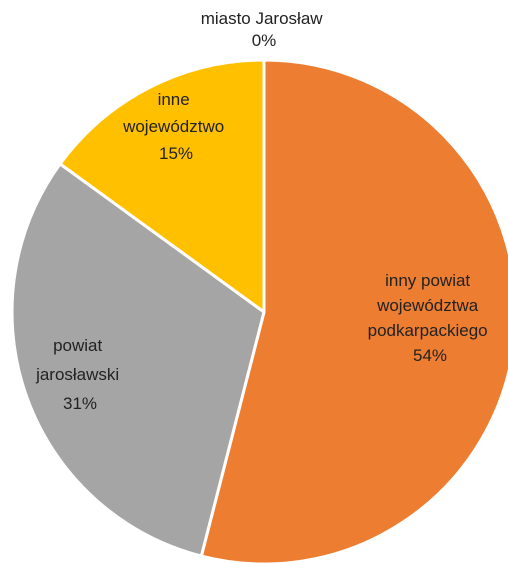 This screenshot has width=508, height=563. I want to click on label-powiat-jaroslawski: powiat jarosławski 31%, so click(79, 374).